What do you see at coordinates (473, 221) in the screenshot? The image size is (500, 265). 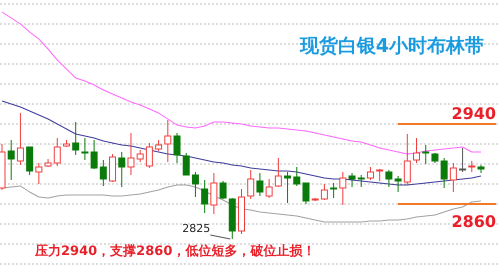 I see `ref-line-label: 2860` at bounding box center [473, 221].